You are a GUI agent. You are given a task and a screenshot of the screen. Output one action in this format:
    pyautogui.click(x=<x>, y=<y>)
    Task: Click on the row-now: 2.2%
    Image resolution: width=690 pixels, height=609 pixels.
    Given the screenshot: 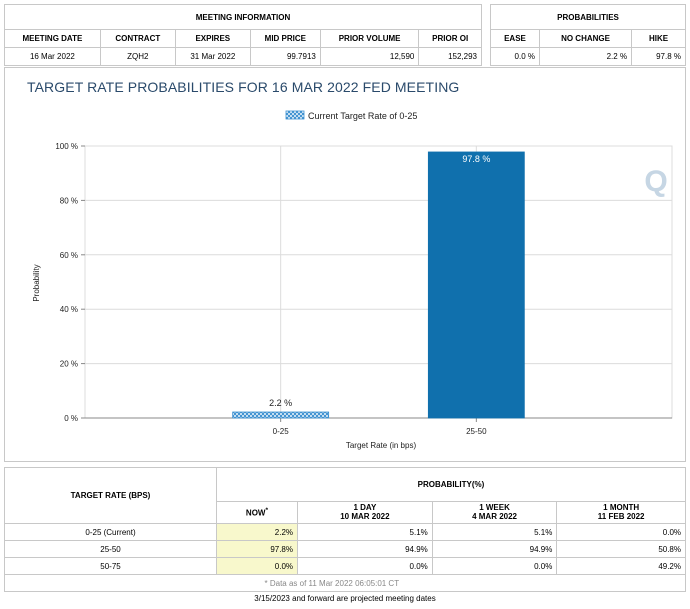 What is the action you would take?
    pyautogui.click(x=257, y=532)
    